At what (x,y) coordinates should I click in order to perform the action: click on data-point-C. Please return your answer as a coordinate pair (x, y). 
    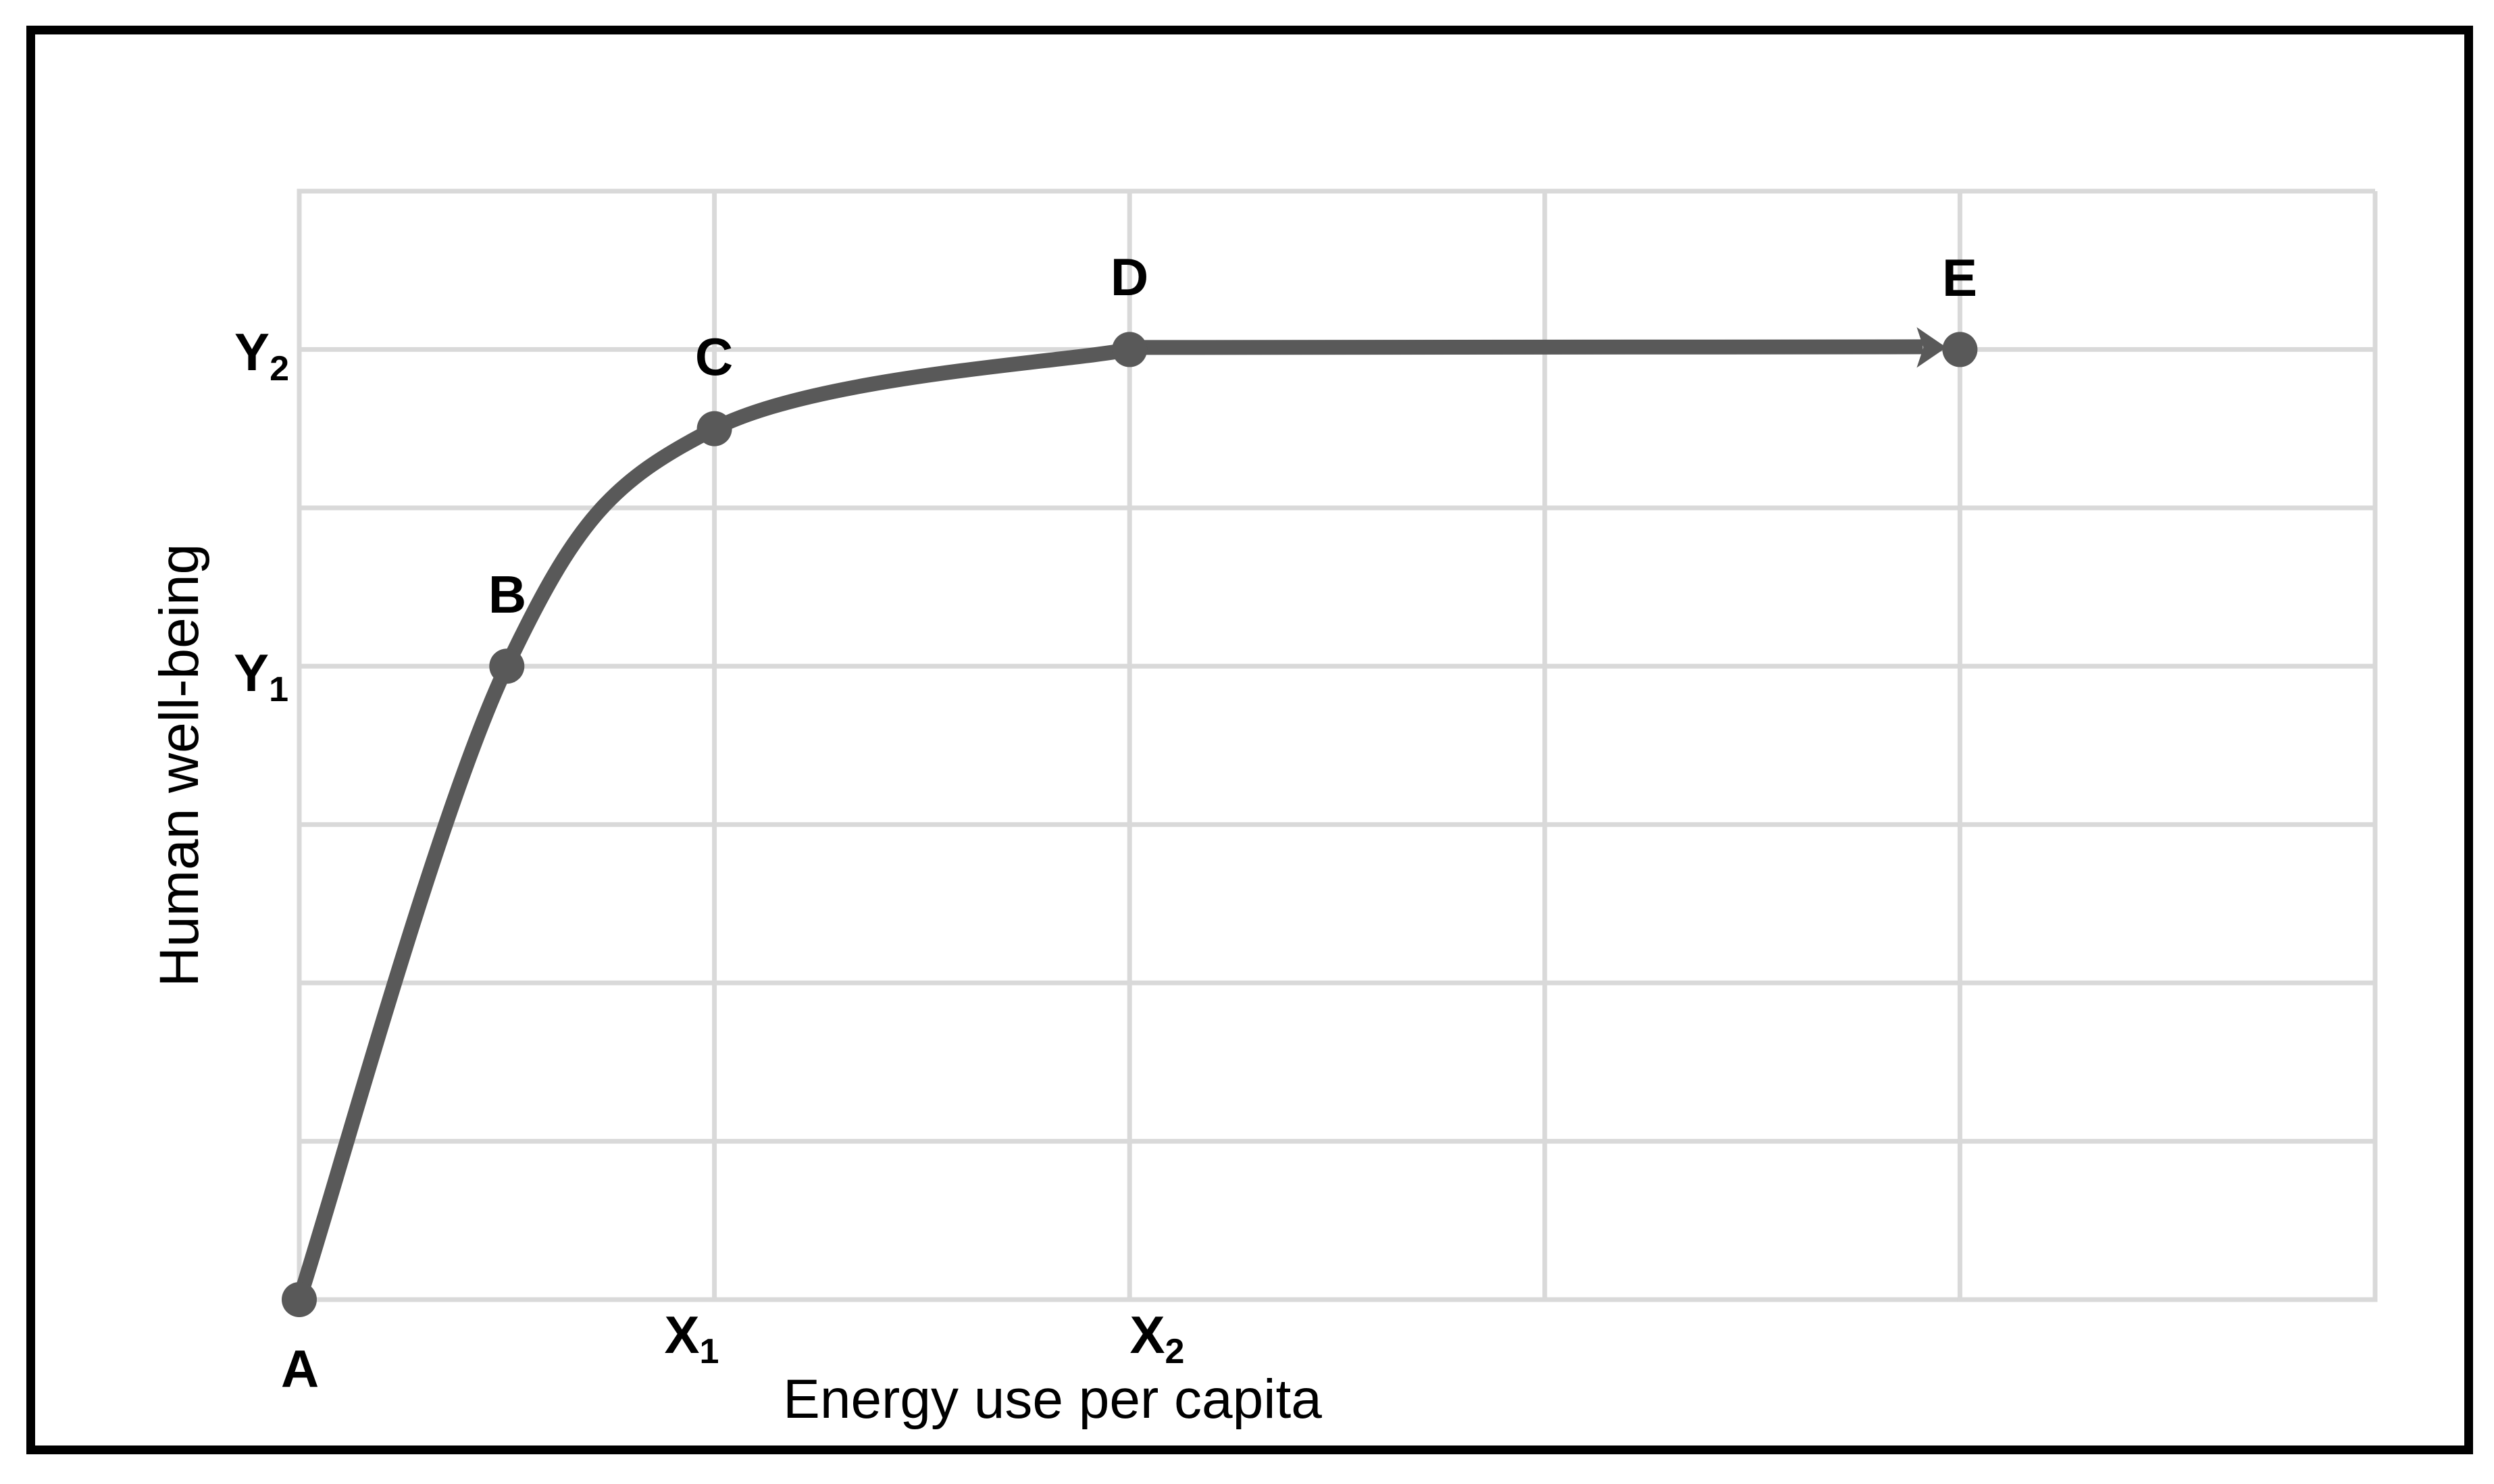
    Looking at the image, I should click on (714, 428).